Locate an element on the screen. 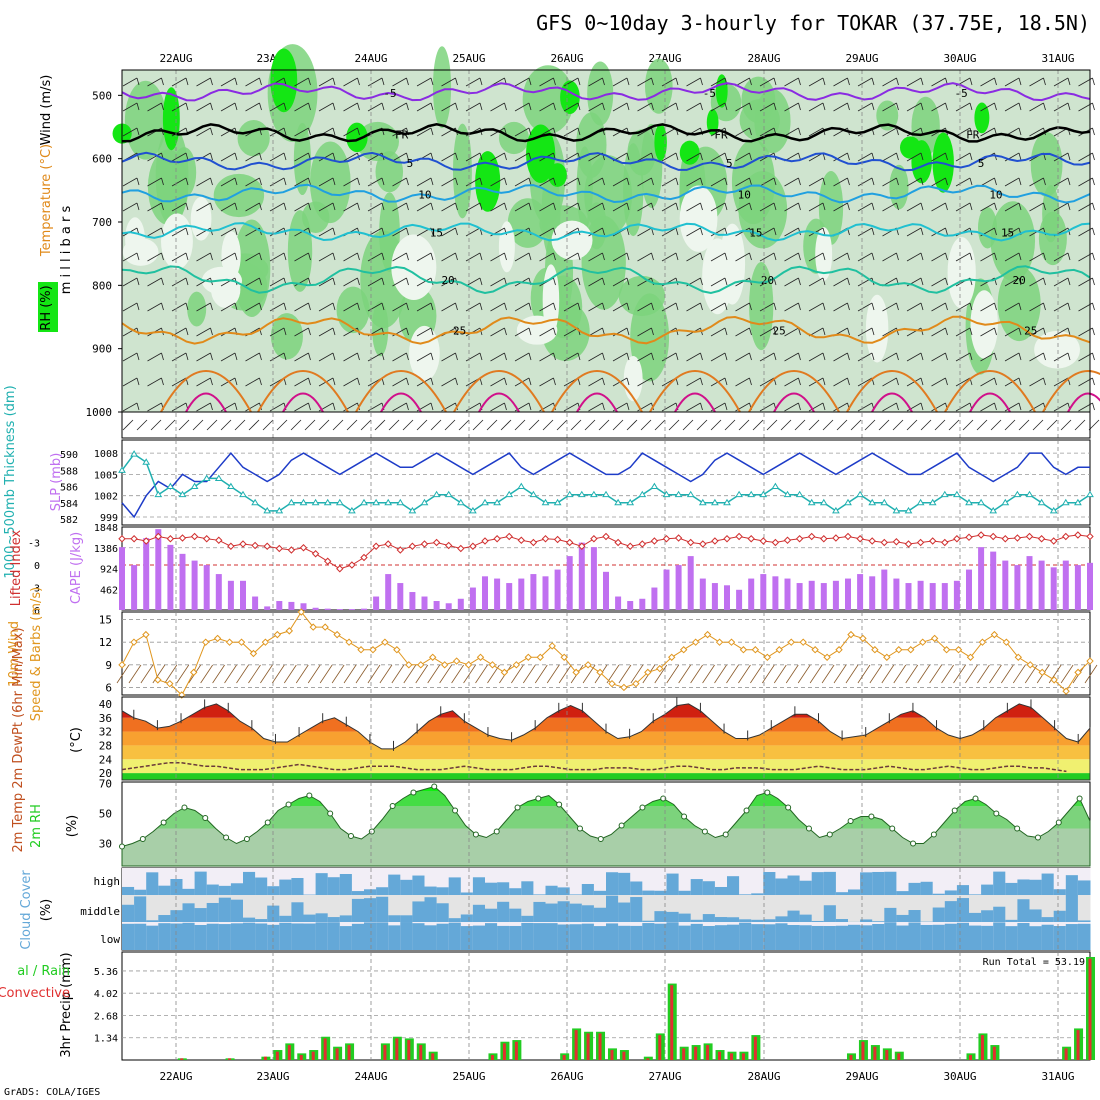  wind-tick: 15 is located at coordinates (105, 620).